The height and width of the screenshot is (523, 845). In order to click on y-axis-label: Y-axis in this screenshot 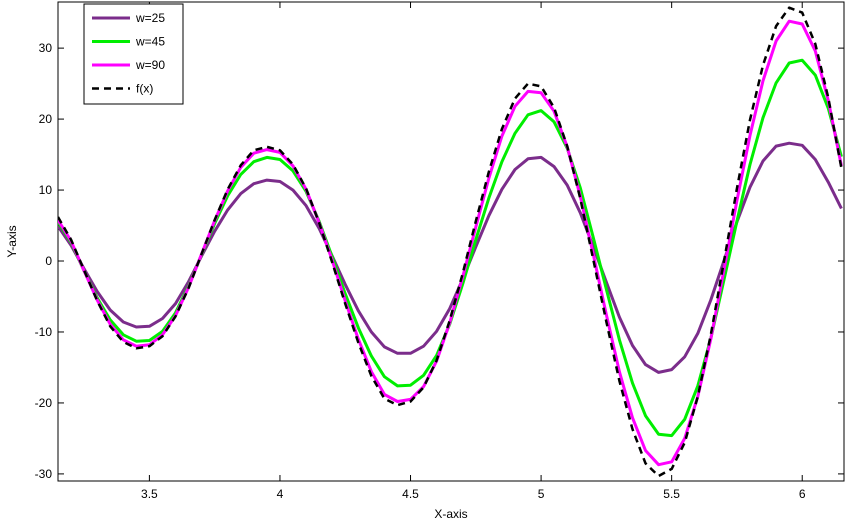, I will do `click(12, 241)`.